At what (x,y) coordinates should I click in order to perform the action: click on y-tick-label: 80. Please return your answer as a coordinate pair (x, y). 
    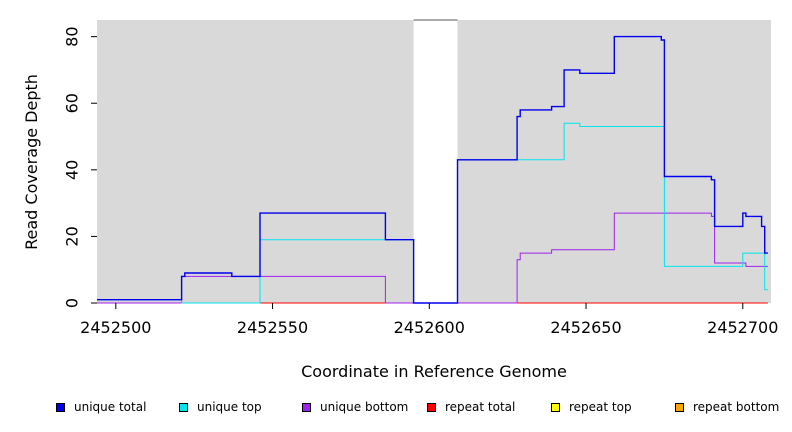
    Looking at the image, I should click on (72, 36).